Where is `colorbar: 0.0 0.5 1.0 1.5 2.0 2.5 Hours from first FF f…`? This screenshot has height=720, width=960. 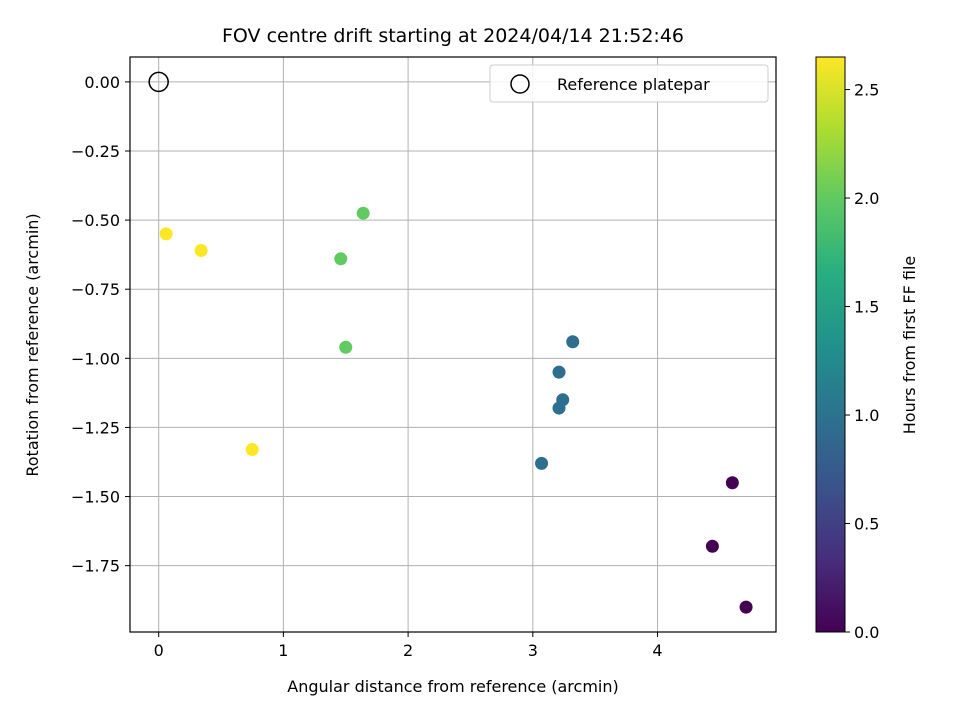
colorbar: 0.0 0.5 1.0 1.5 2.0 2.5 Hours from first FF f… is located at coordinates (867, 349).